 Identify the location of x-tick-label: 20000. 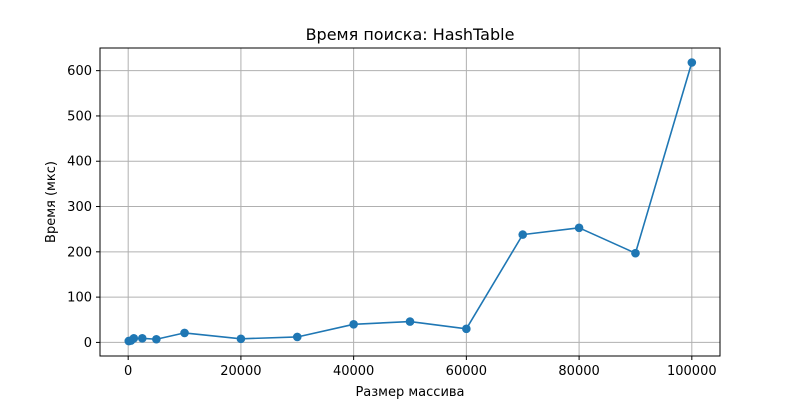
(240, 371).